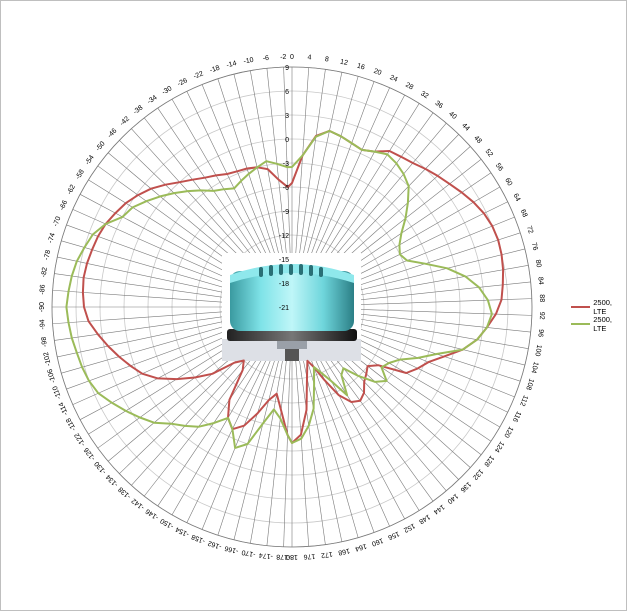  What do you see at coordinates (499, 167) in the screenshot?
I see `angle-tick-label: 56` at bounding box center [499, 167].